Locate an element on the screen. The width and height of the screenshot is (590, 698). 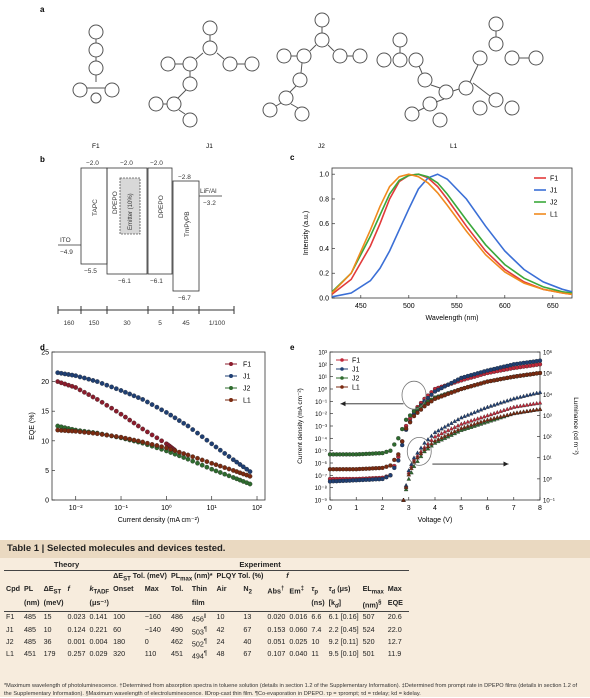
table-cell: 0.020 is located at coordinates (276, 617).